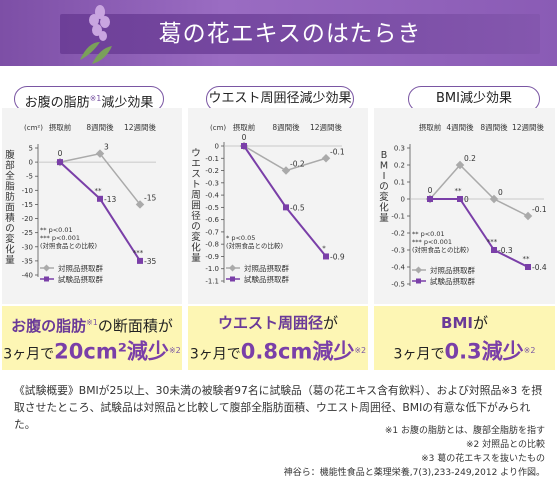 This screenshot has width=557, height=495. I want to click on page-title: 葛の花エキスのはたらき, so click(290, 34).